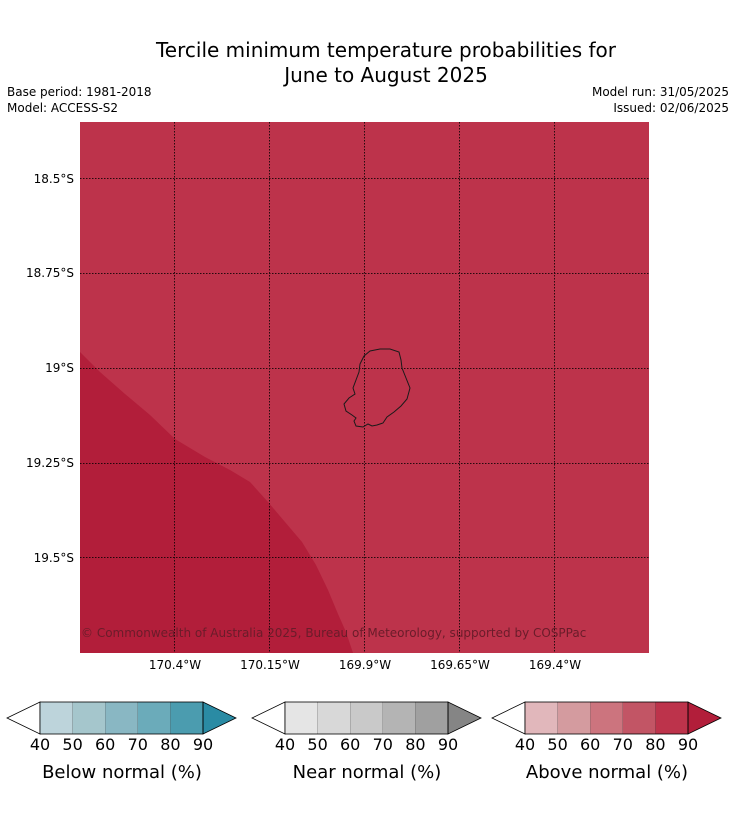 Image resolution: width=736 pixels, height=816 pixels. What do you see at coordinates (671, 108) in the screenshot?
I see `issued-date: Issued: 02/06/2025` at bounding box center [671, 108].